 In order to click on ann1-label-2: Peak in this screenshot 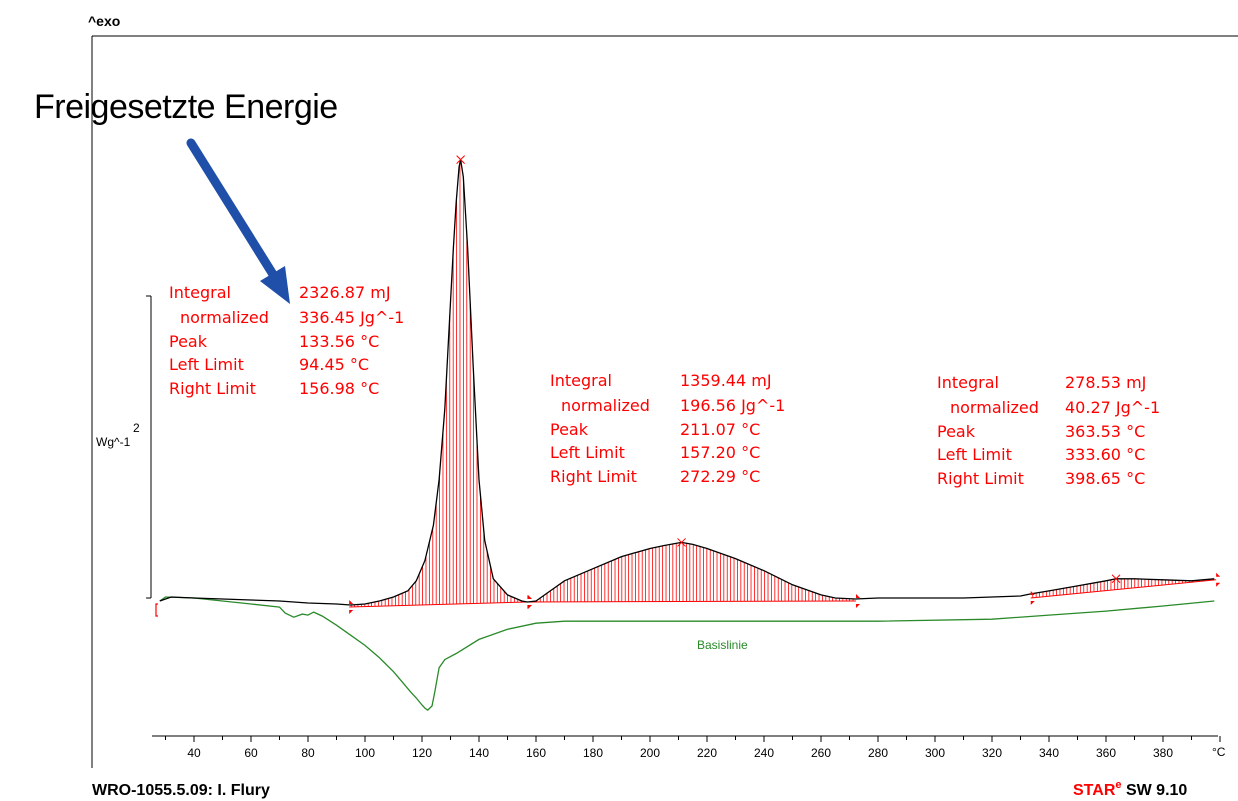, I will do `click(188, 341)`.